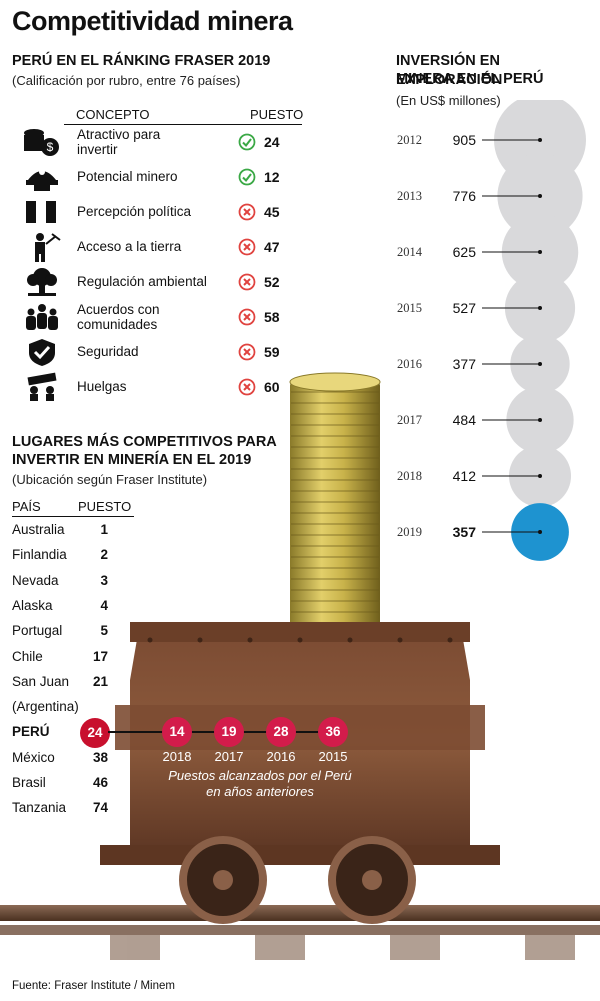 Image resolution: width=600 pixels, height=1001 pixels. I want to click on cart-wheels, so click(297, 880).